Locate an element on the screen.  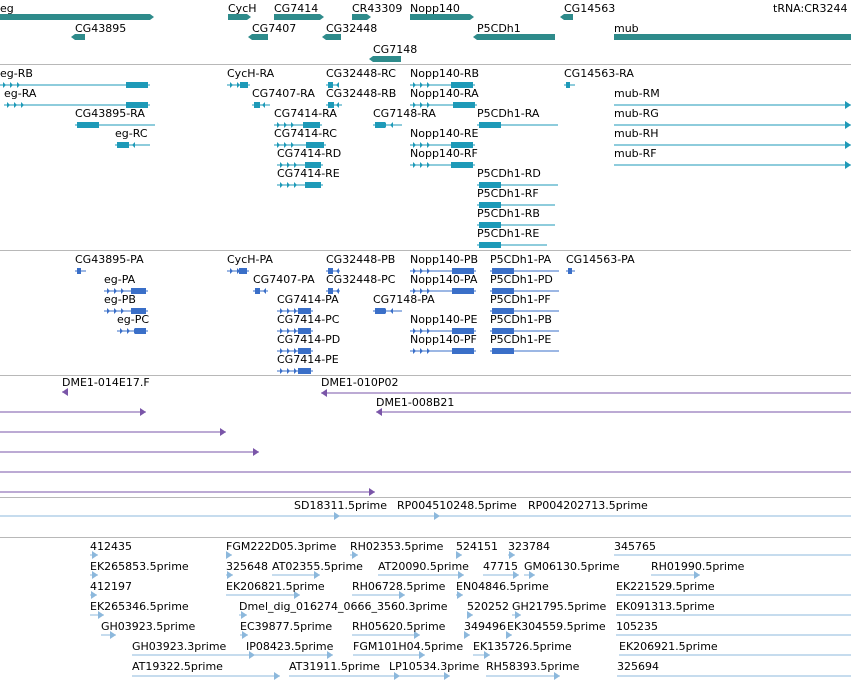
feature-label: RH06728.5prime is located at coordinates (399, 586).